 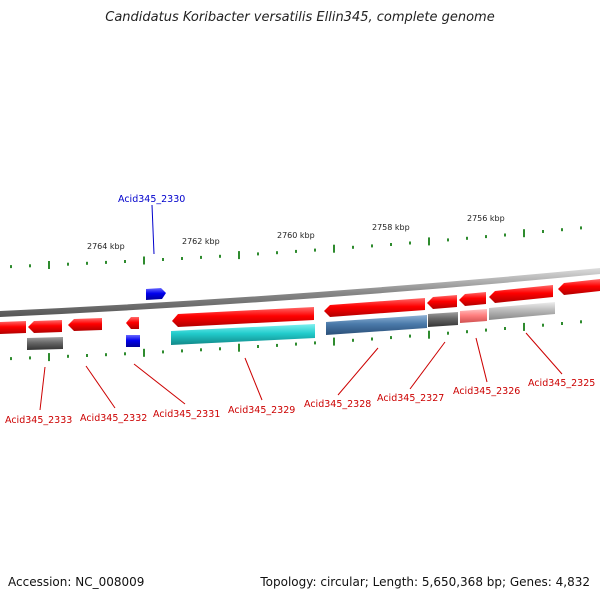 I want to click on gene-label-acid345-2333: Acid345_2333, so click(x=38, y=420).